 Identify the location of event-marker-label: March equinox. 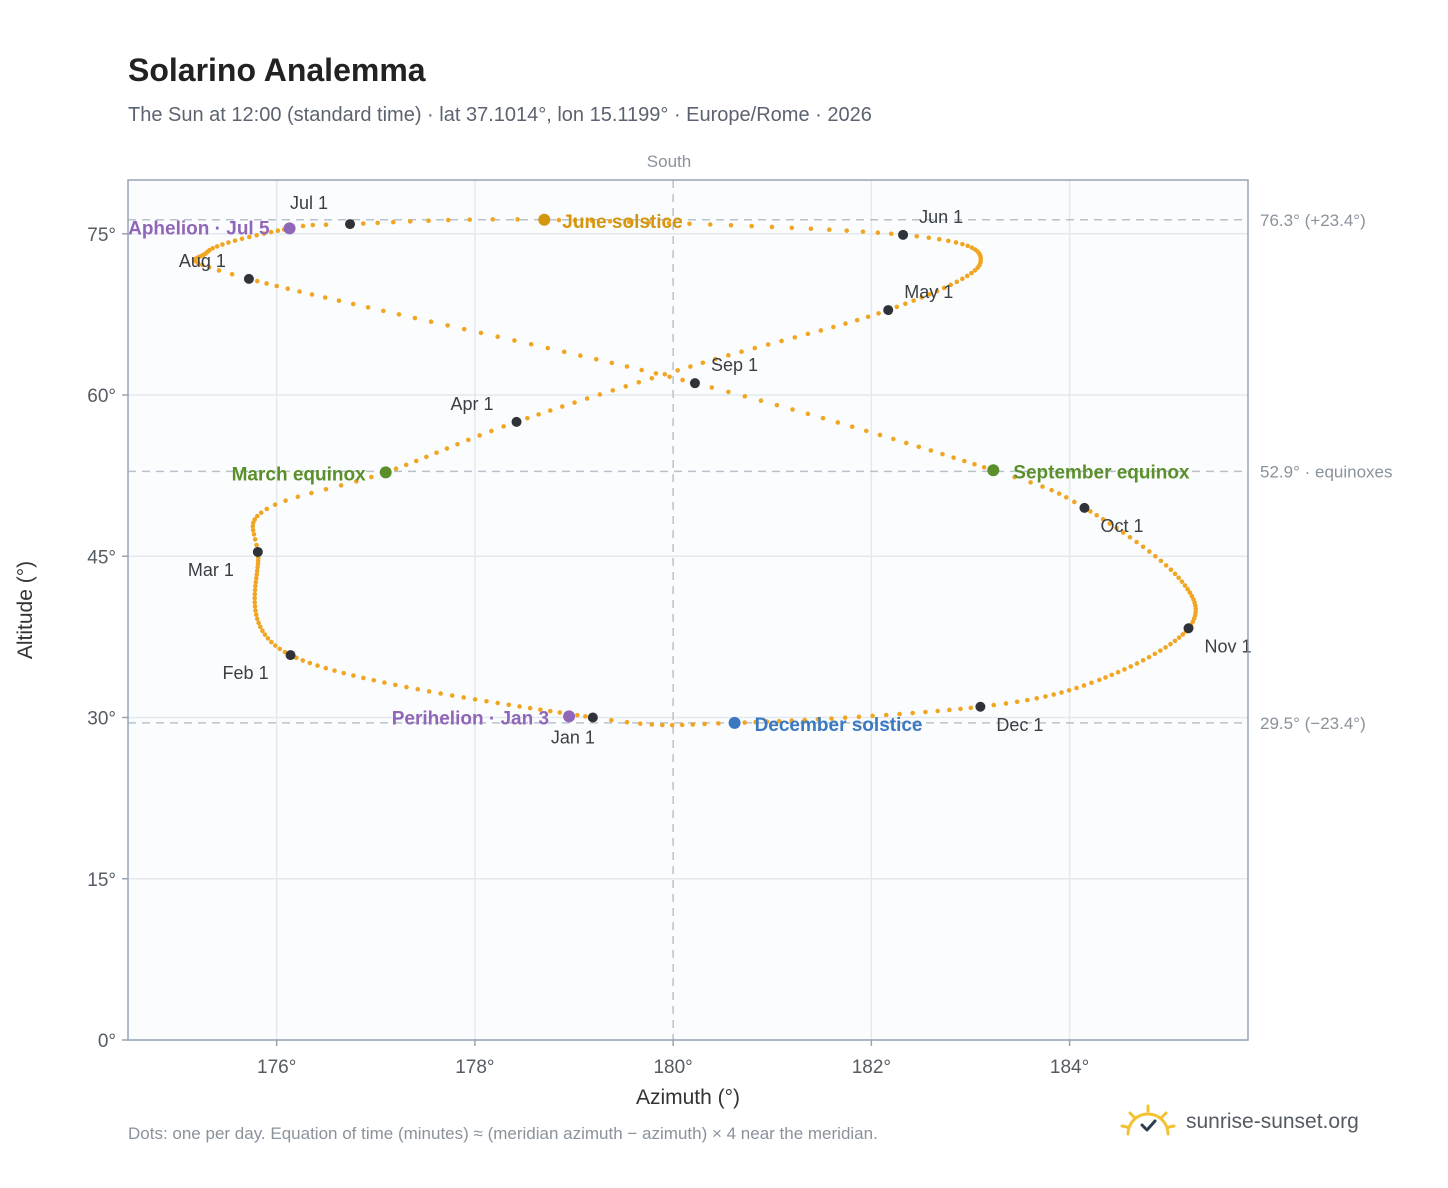
(299, 474).